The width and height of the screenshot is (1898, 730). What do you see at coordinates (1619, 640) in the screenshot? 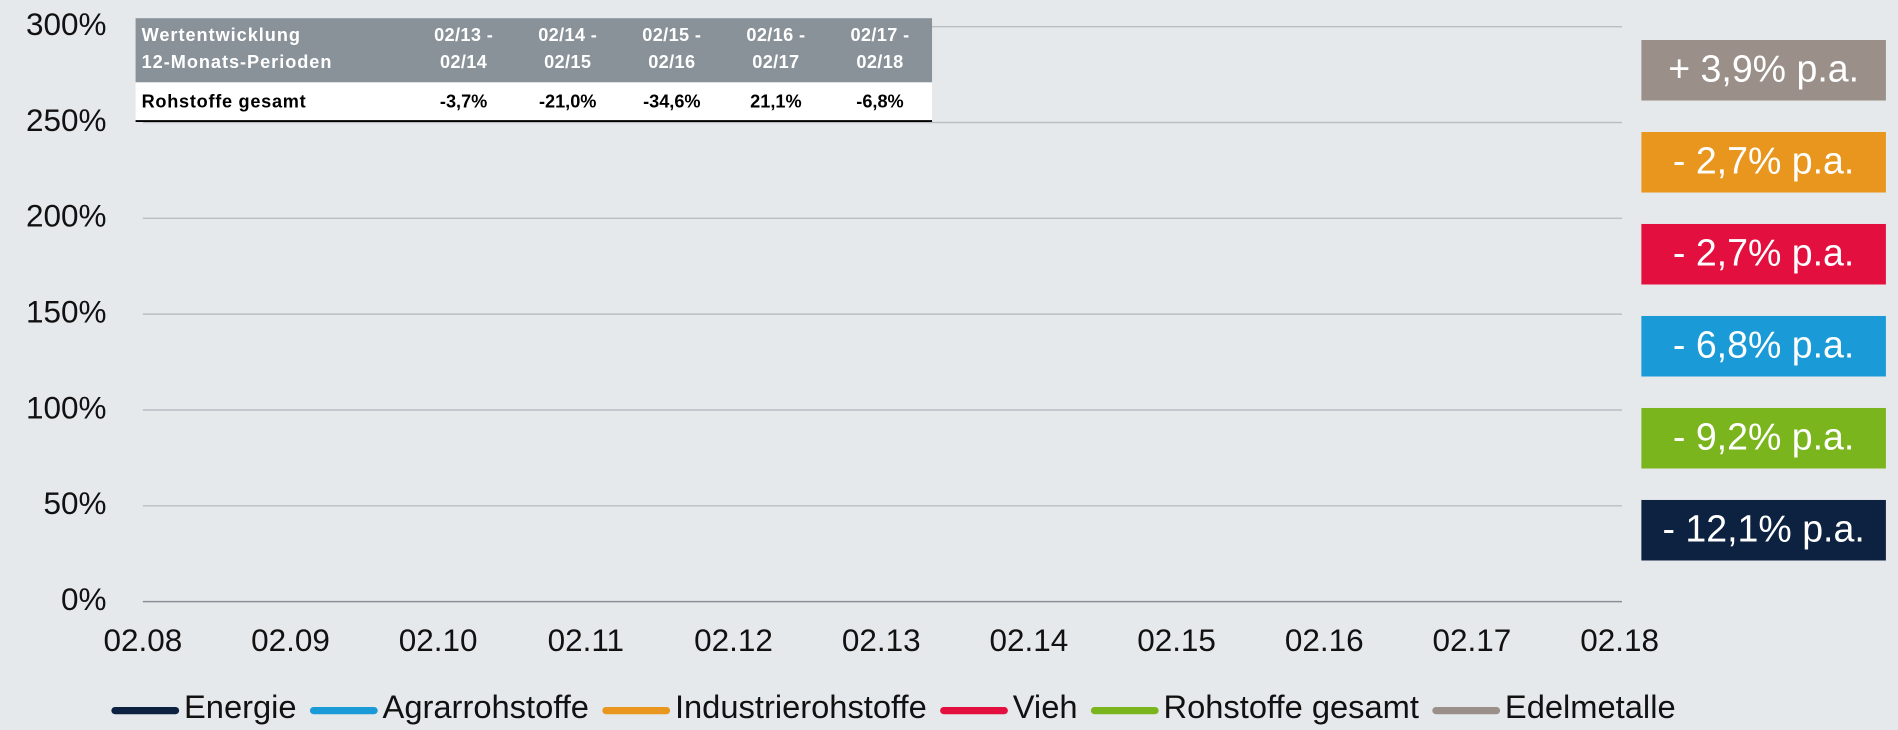
I see `x-tick-label: 02.18` at bounding box center [1619, 640].